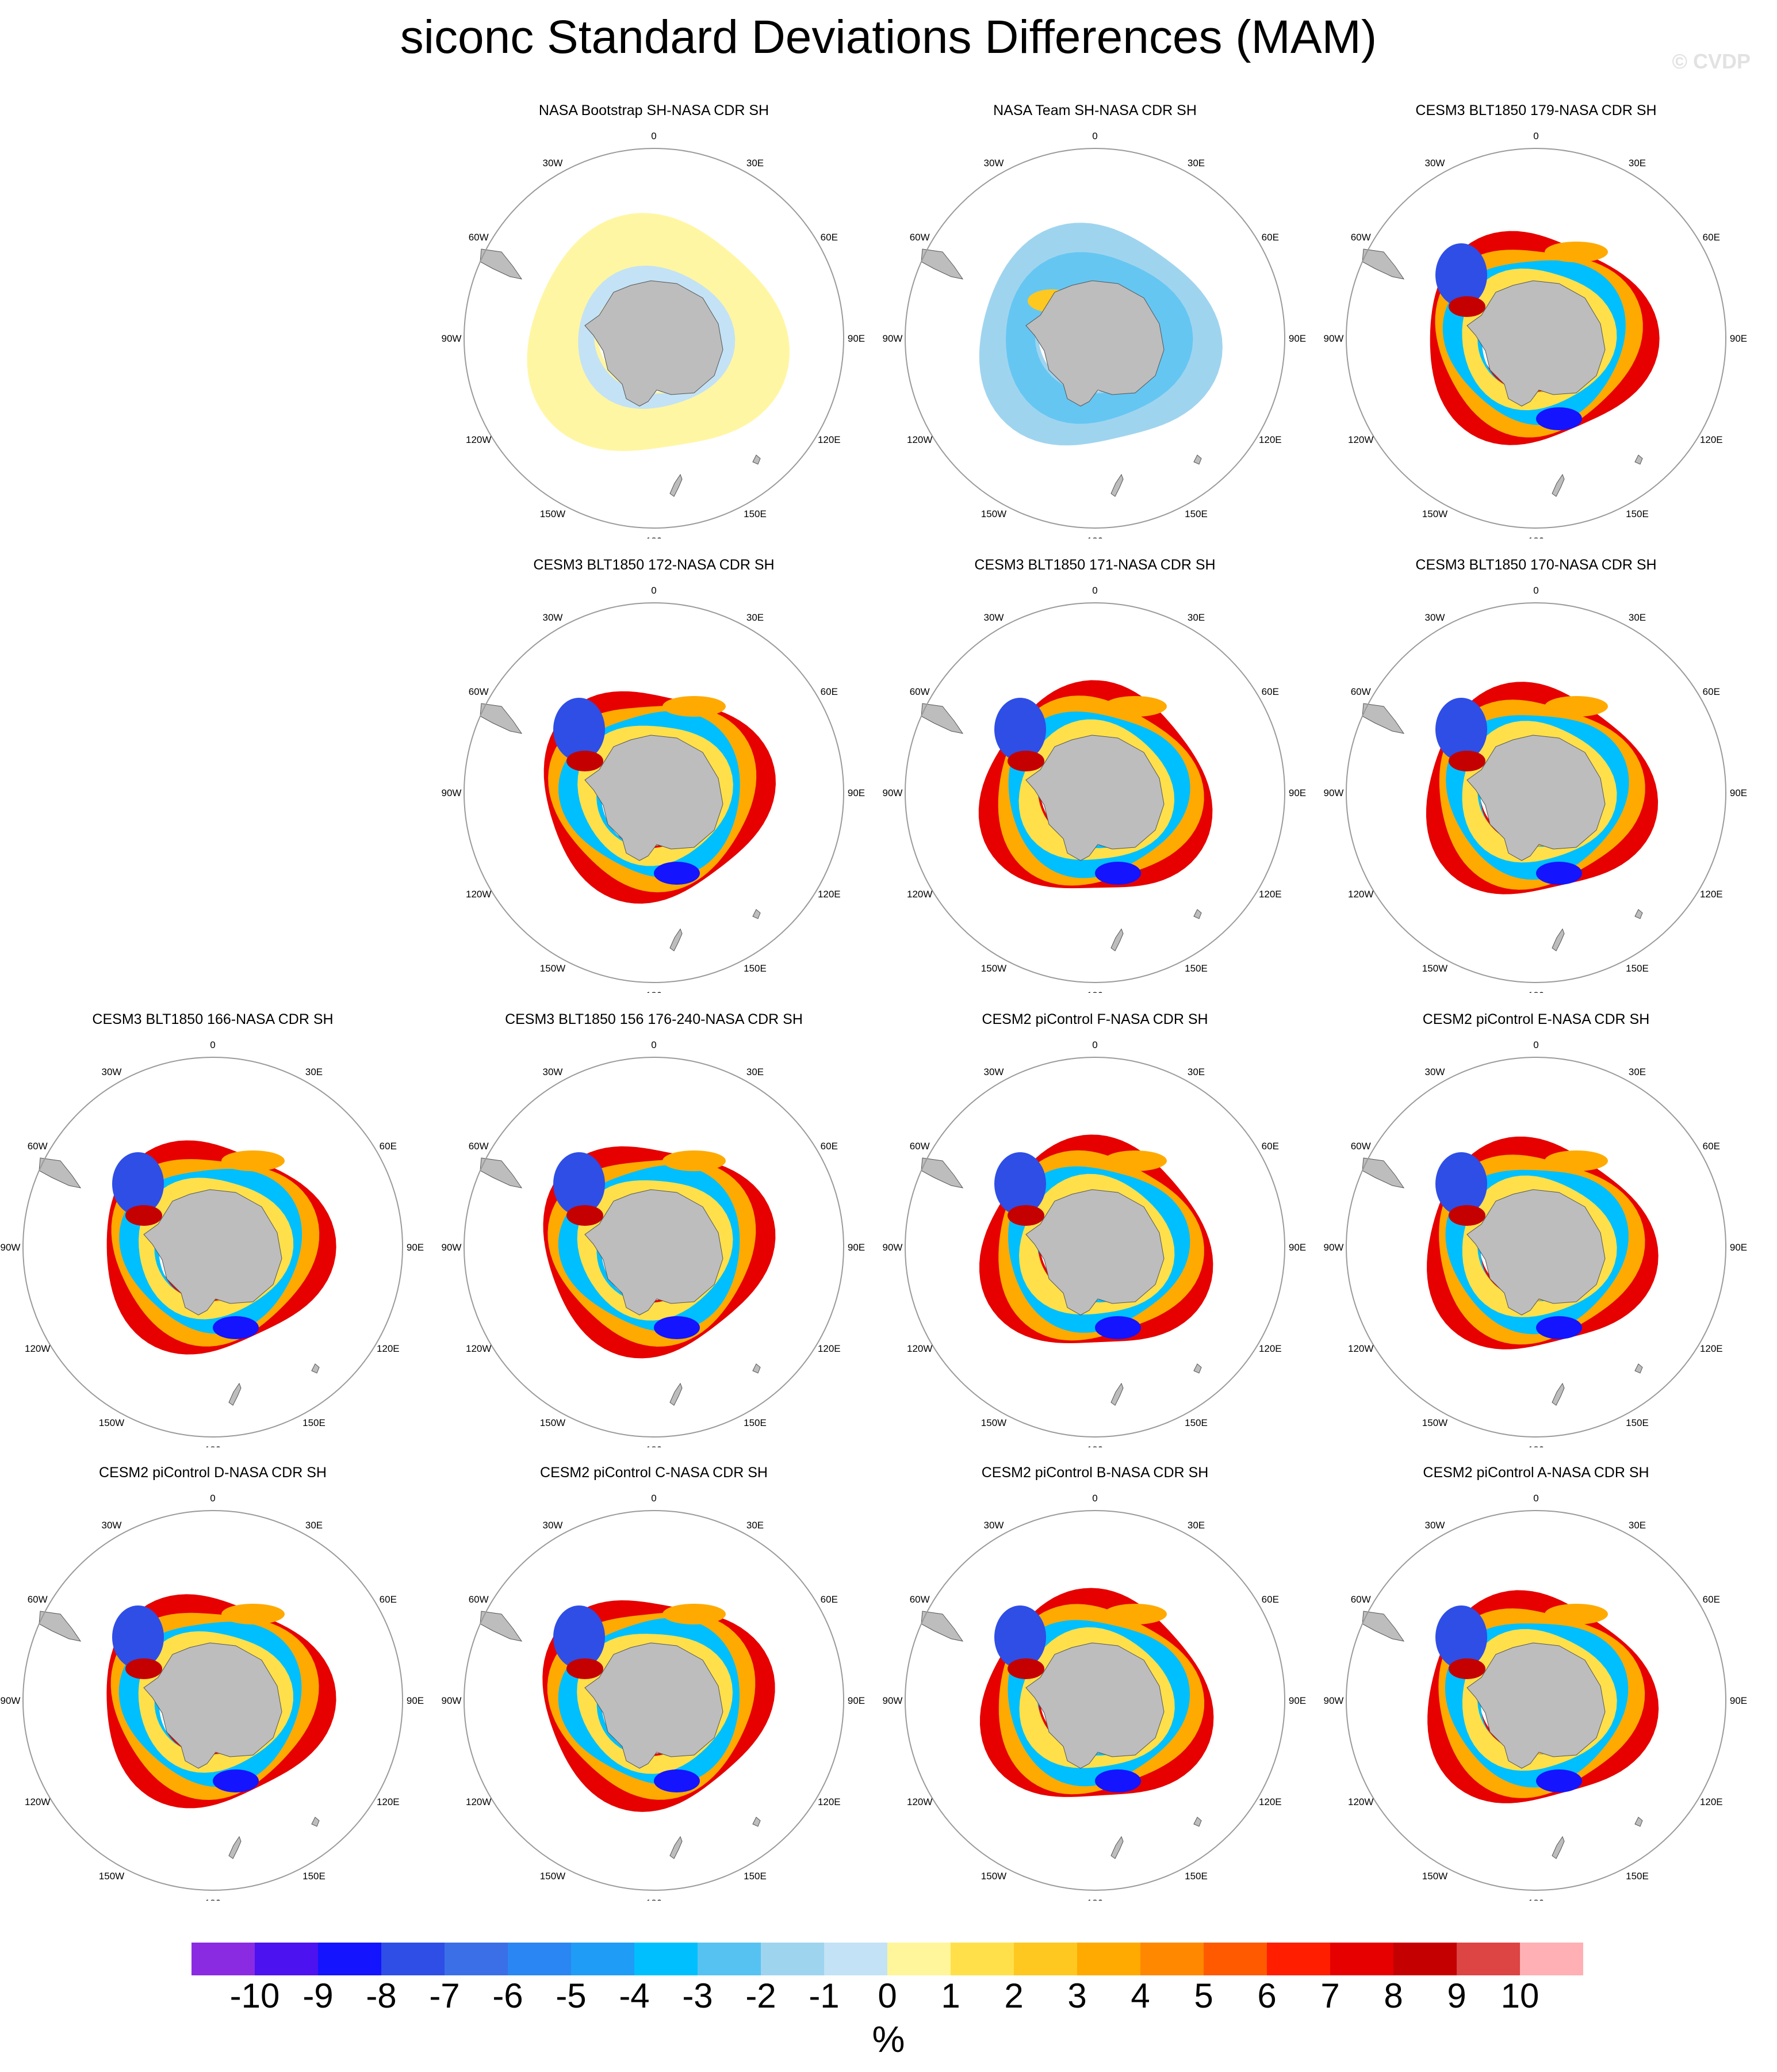 Image resolution: width=1777 pixels, height=2072 pixels. I want to click on colorbar-tick-labels: -10 -9 -8 -7 -6 -5 -4 -3 -2 -1 0 1 2 3 4 5 6 7 8 9 10, so click(887, 1996).